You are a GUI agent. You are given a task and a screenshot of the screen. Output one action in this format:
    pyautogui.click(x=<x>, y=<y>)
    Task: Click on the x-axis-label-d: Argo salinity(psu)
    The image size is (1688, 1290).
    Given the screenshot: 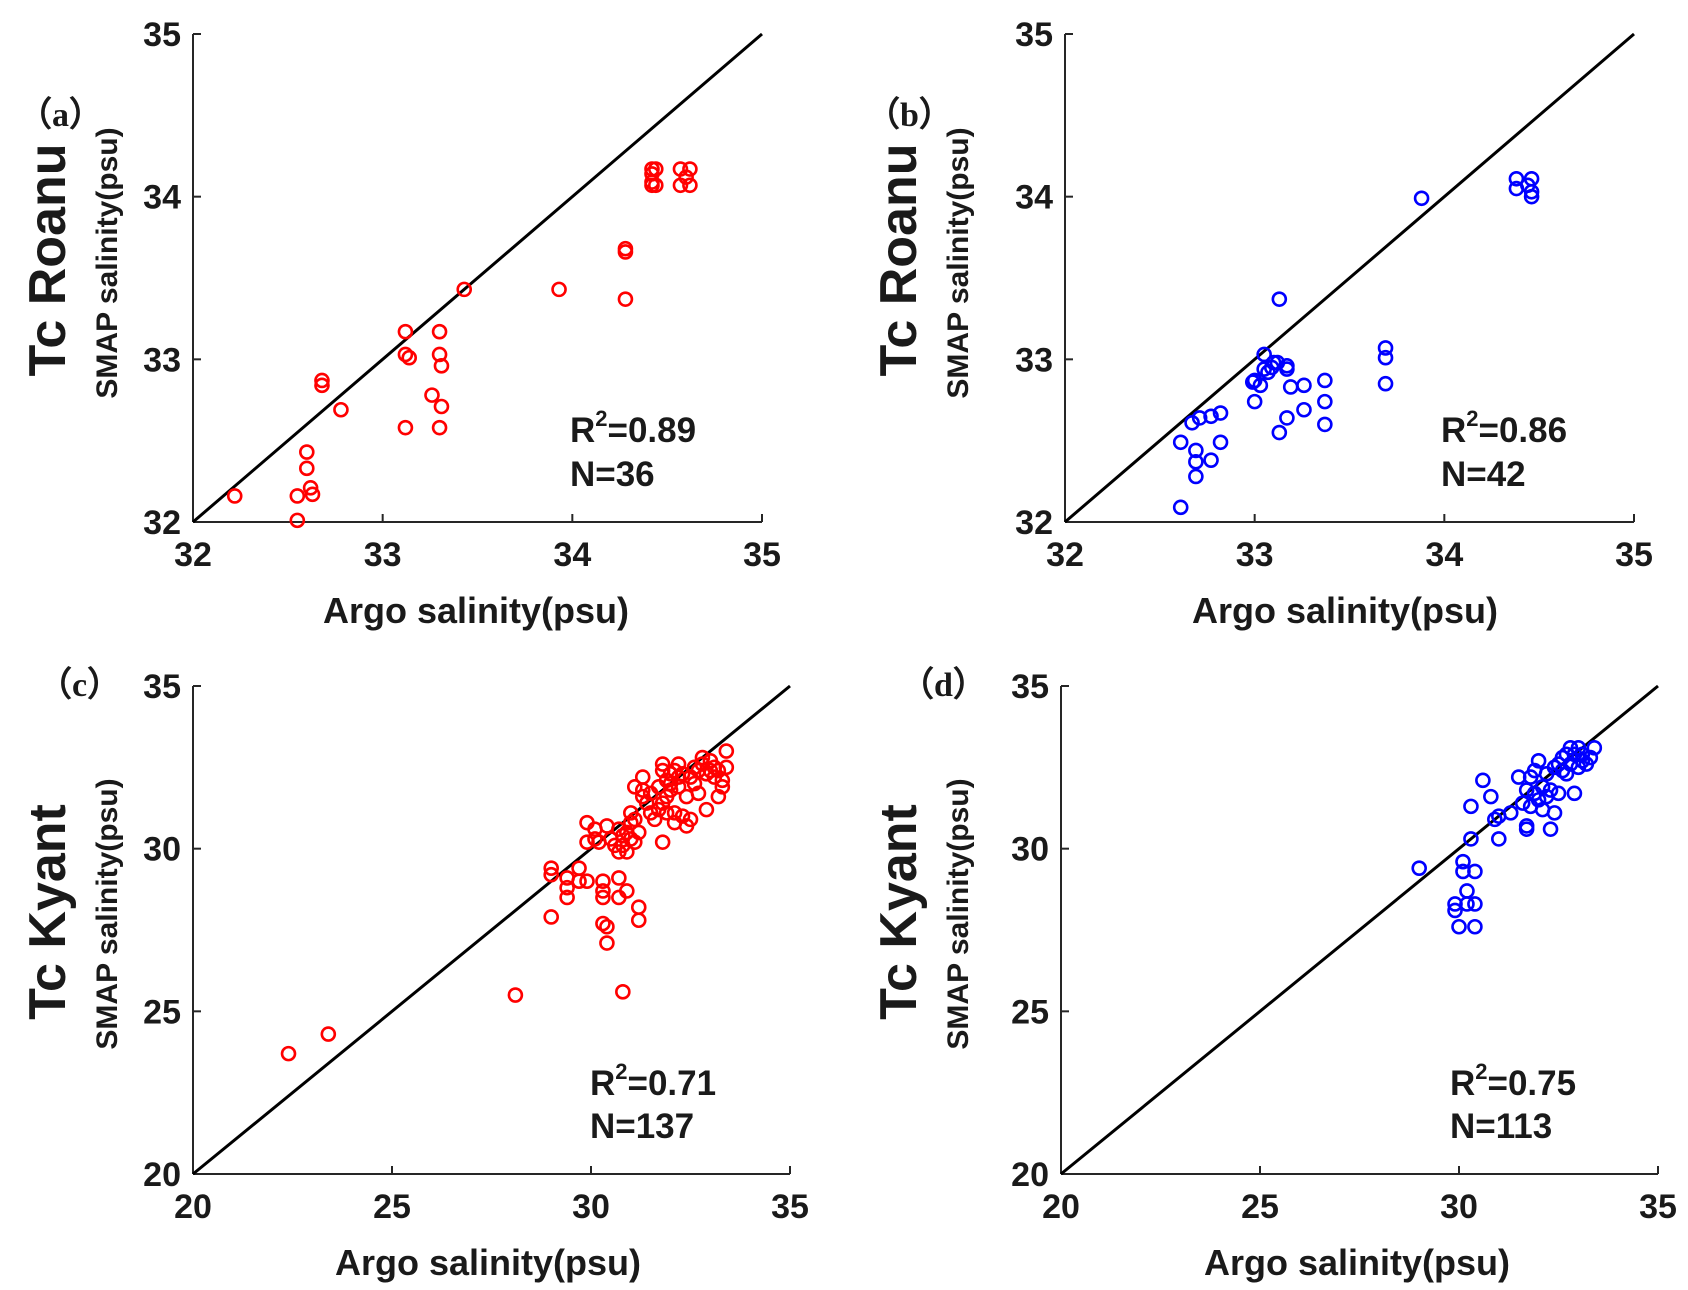 What is the action you would take?
    pyautogui.click(x=1357, y=1262)
    